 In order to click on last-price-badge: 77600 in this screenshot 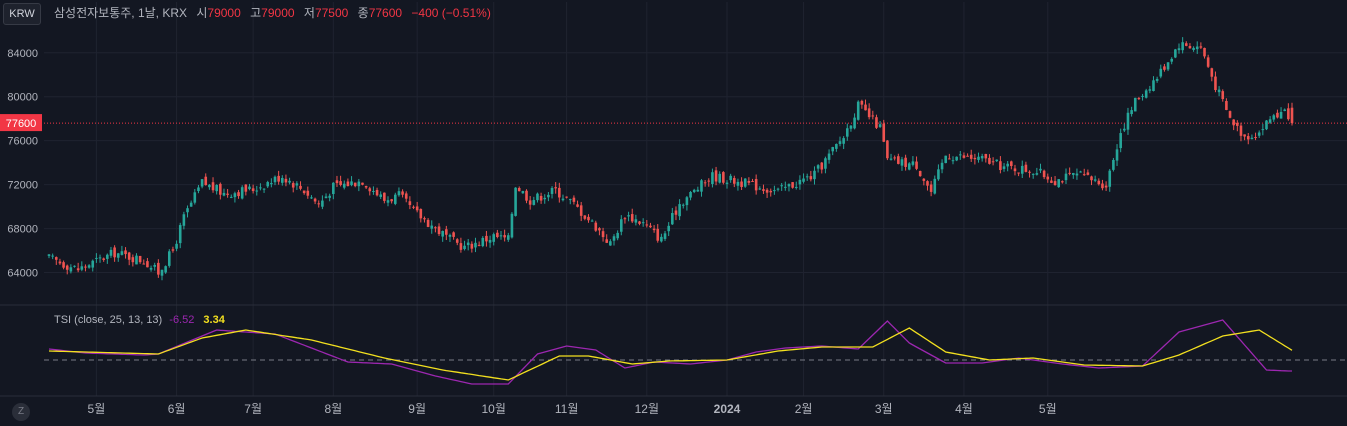, I will do `click(21, 123)`.